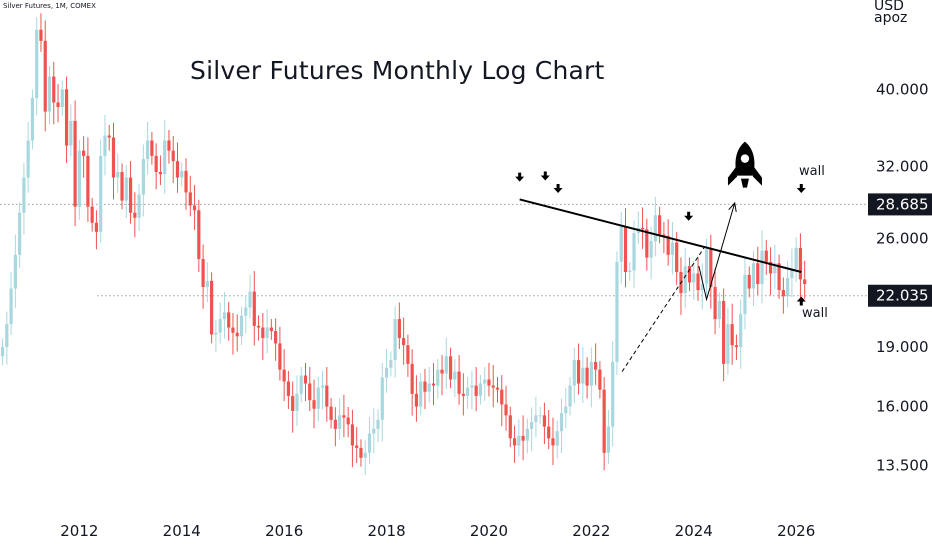 Image resolution: width=932 pixels, height=550 pixels. What do you see at coordinates (284, 531) in the screenshot?
I see `time-tick-label: 2016` at bounding box center [284, 531].